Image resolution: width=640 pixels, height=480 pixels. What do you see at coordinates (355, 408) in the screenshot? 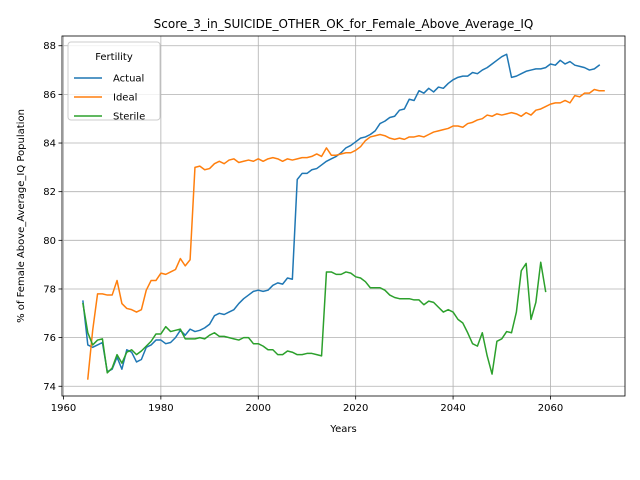
I see `x-tick-label: 2020` at bounding box center [355, 408].